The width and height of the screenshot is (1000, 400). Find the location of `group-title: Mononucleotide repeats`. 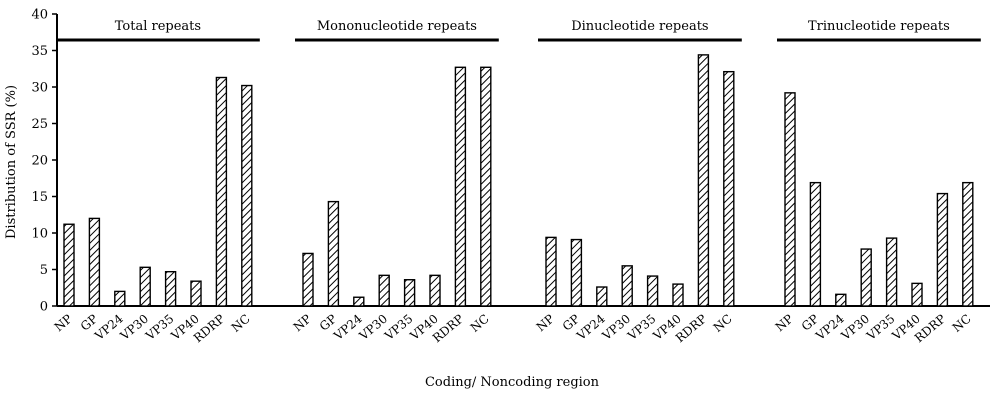

group-title: Mononucleotide repeats is located at coordinates (397, 26).